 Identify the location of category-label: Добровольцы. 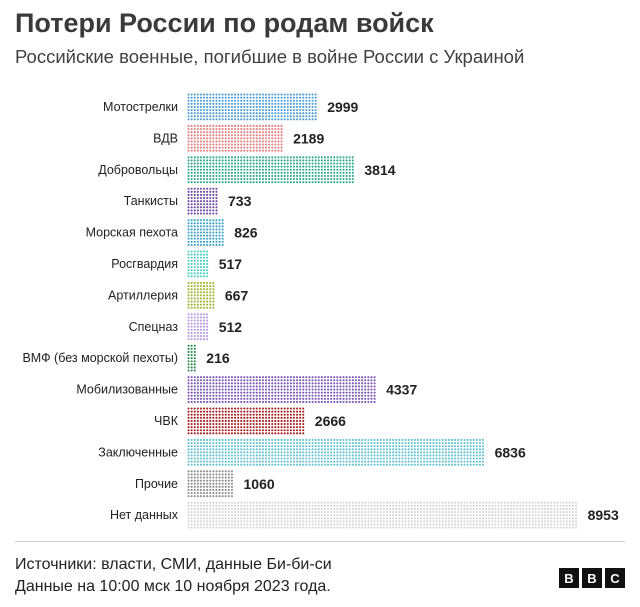
(138, 170).